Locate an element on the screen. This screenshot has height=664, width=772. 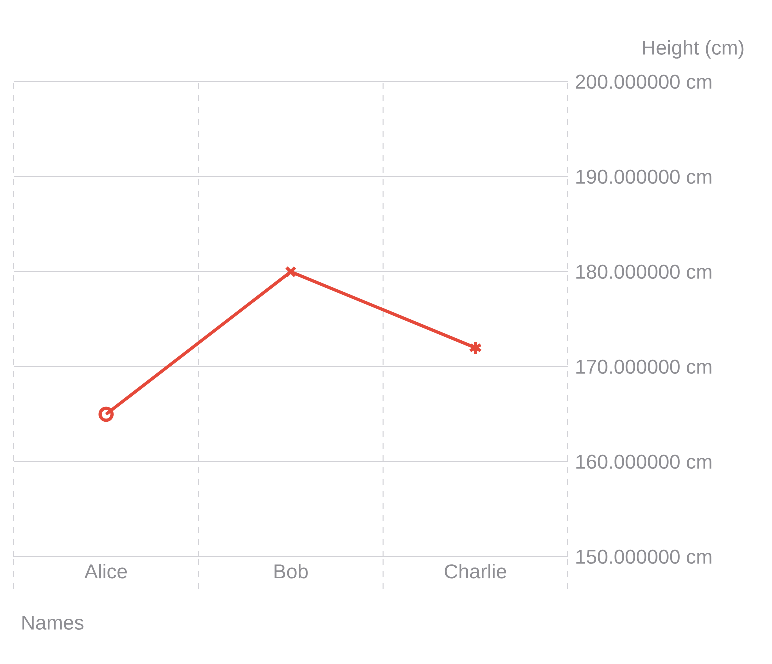
y-tick-label: 200.000000 cm is located at coordinates (644, 82).